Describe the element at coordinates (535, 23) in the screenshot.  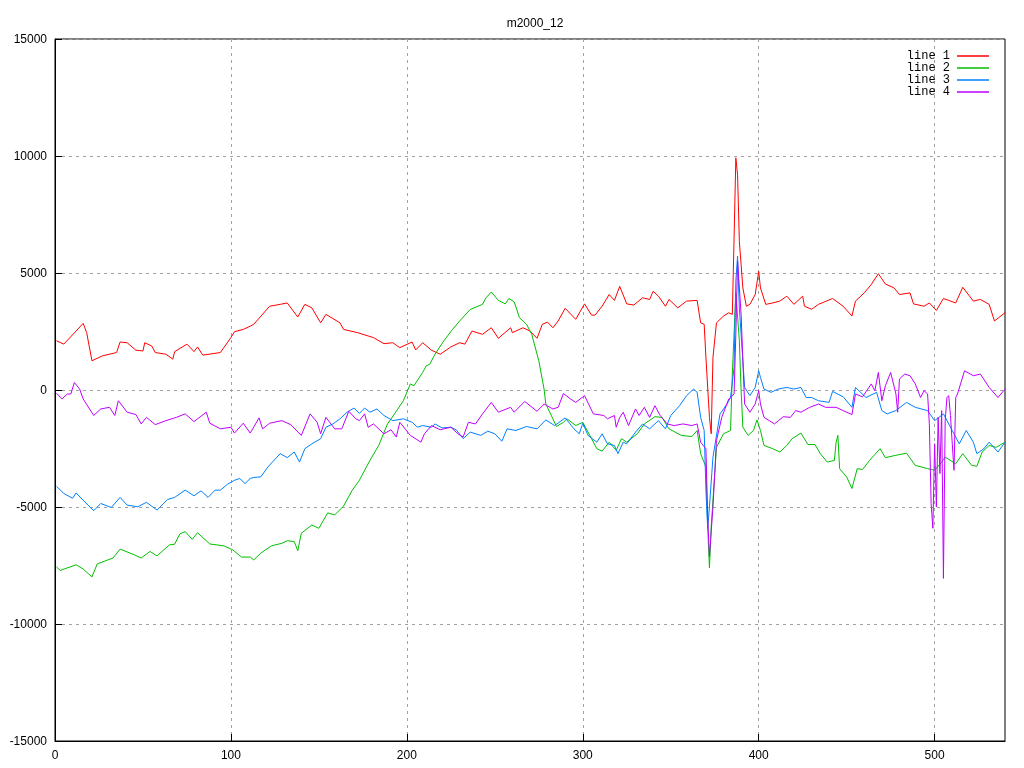
I see `chart-title: m2000_12` at that location.